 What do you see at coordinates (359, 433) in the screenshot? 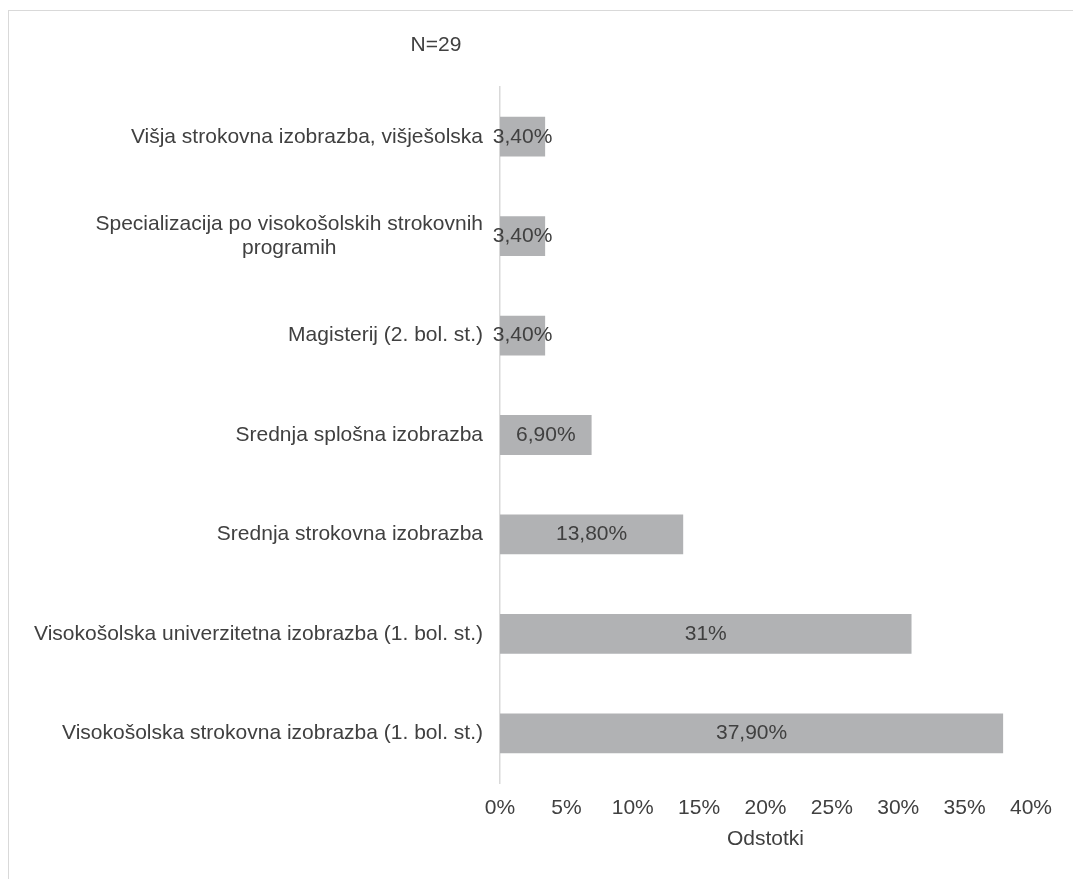
I see `y-tick-label: Srednja splošna izobrazba` at bounding box center [359, 433].